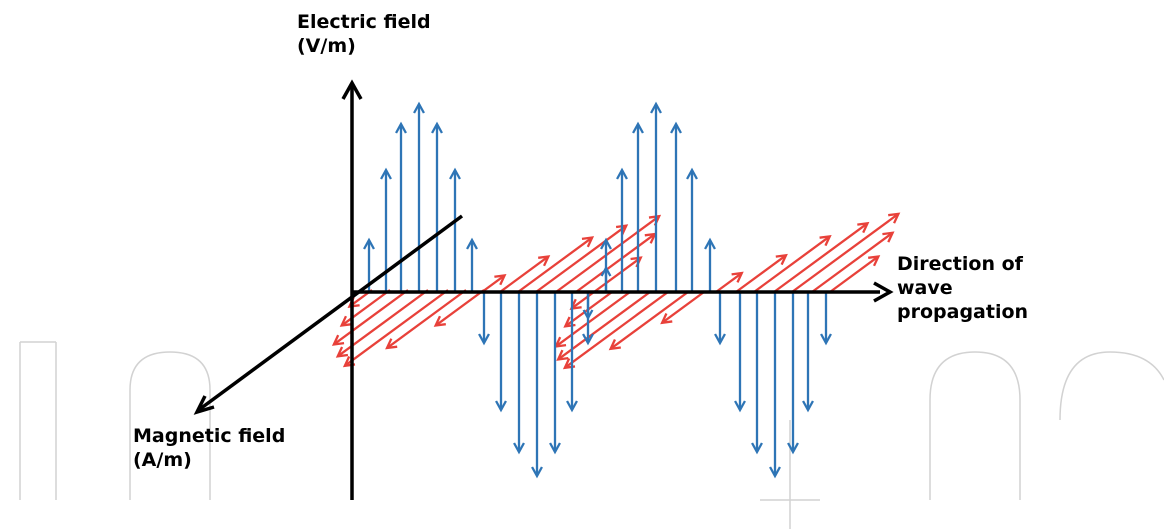 This screenshot has width=1164, height=529. What do you see at coordinates (962, 288) in the screenshot?
I see `propagation-label: Direction of wave propagation` at bounding box center [962, 288].